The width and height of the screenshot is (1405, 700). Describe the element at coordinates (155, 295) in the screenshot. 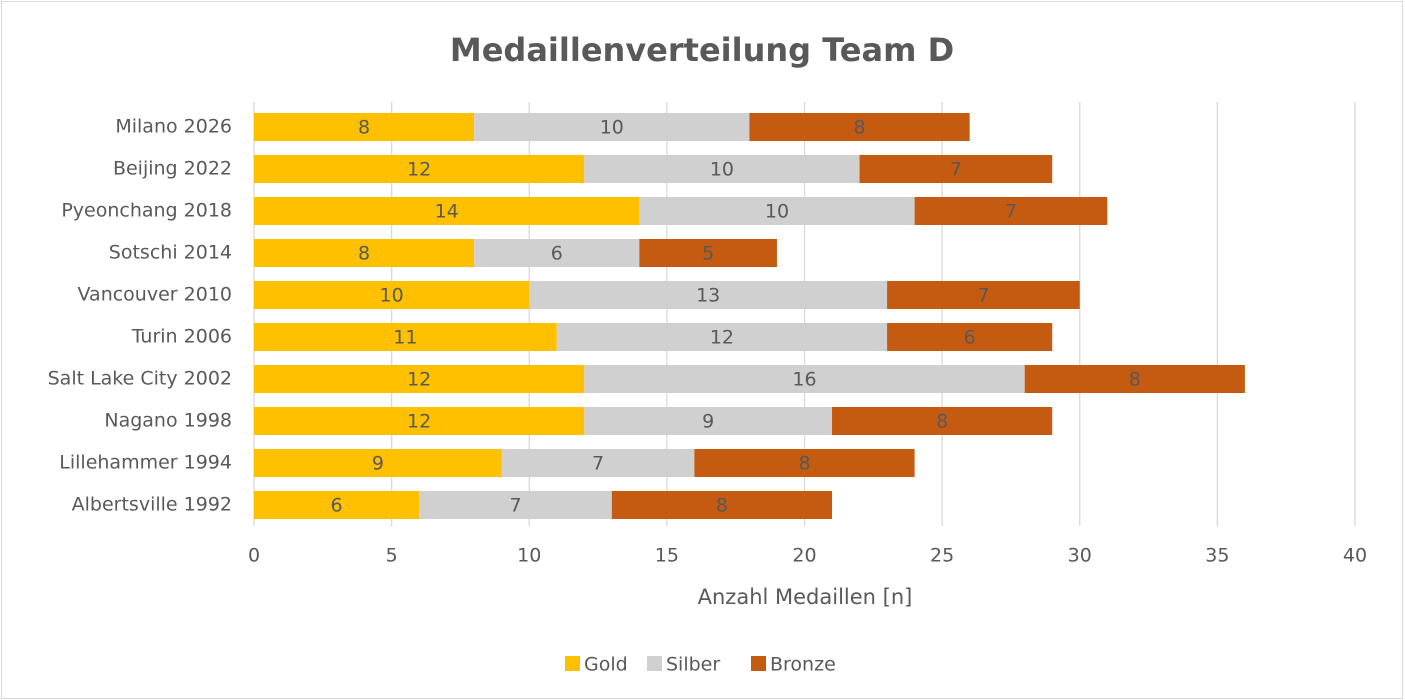

I see `y-tick-label: Vancouver 2010` at that location.